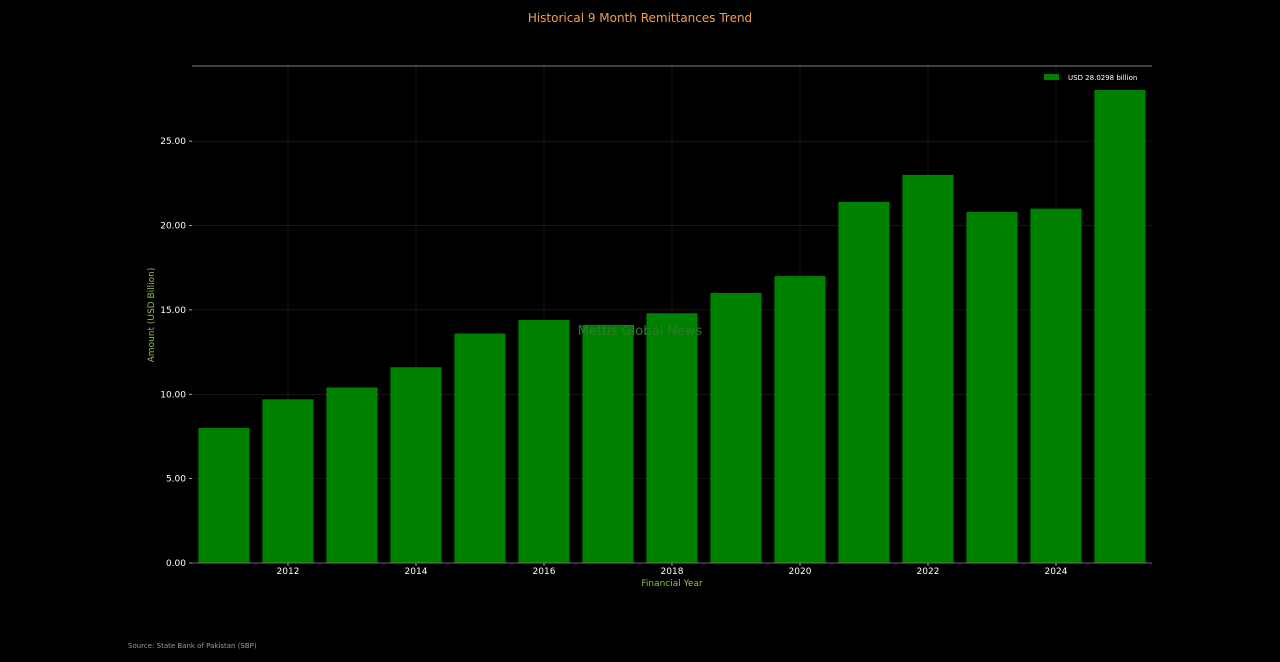  Describe the element at coordinates (416, 572) in the screenshot. I see `x-tick-label: 2014` at that location.